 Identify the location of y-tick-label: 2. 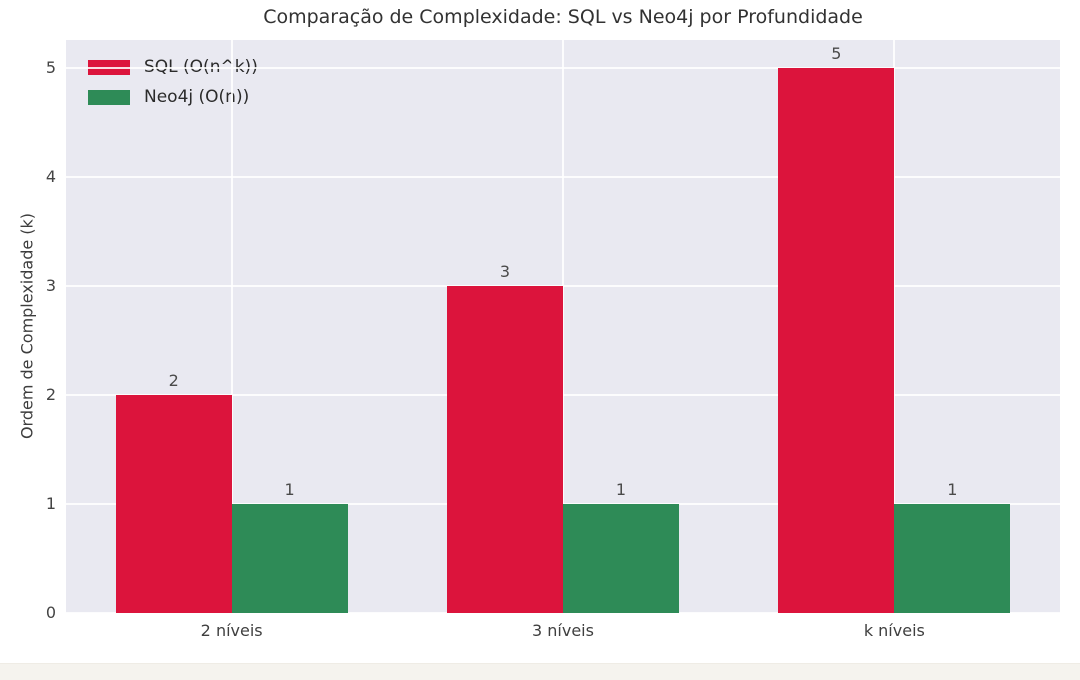
(50, 395).